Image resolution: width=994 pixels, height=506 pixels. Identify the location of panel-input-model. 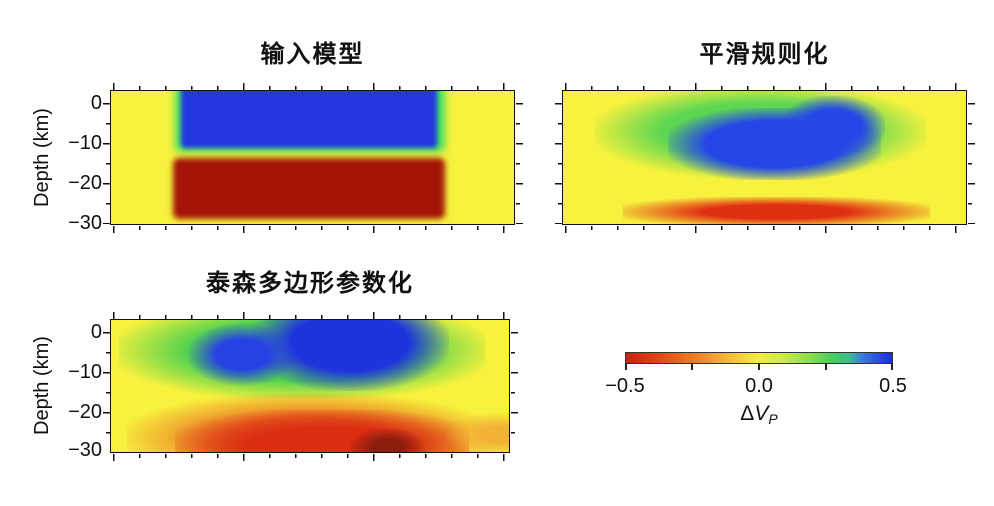
(312, 157).